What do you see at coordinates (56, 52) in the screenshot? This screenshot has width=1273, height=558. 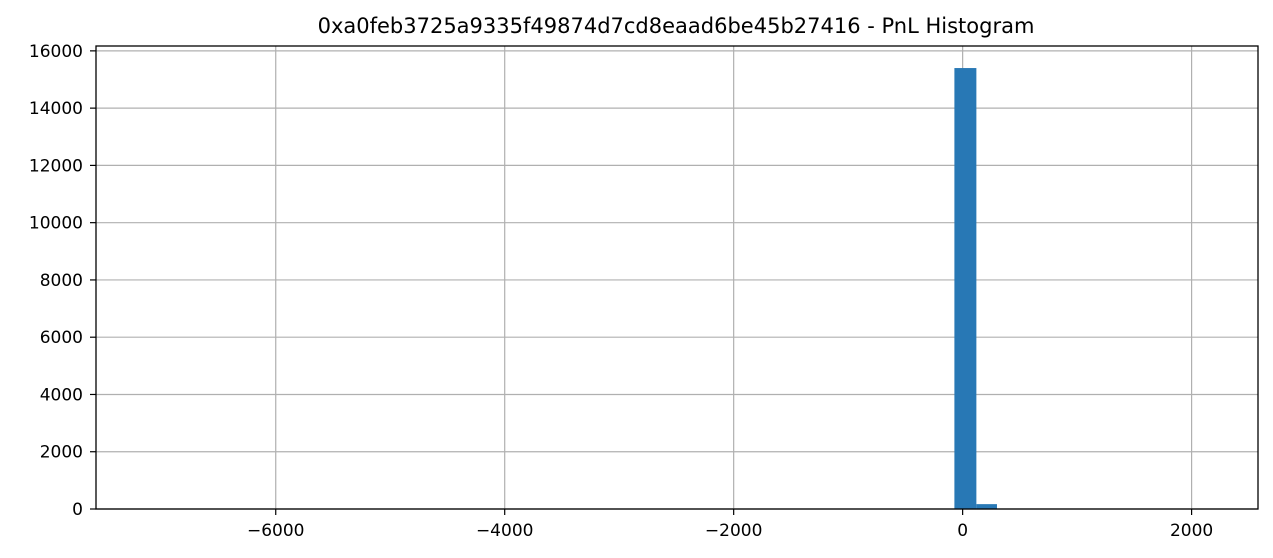 I see `y-tick-label-8: 16000` at bounding box center [56, 52].